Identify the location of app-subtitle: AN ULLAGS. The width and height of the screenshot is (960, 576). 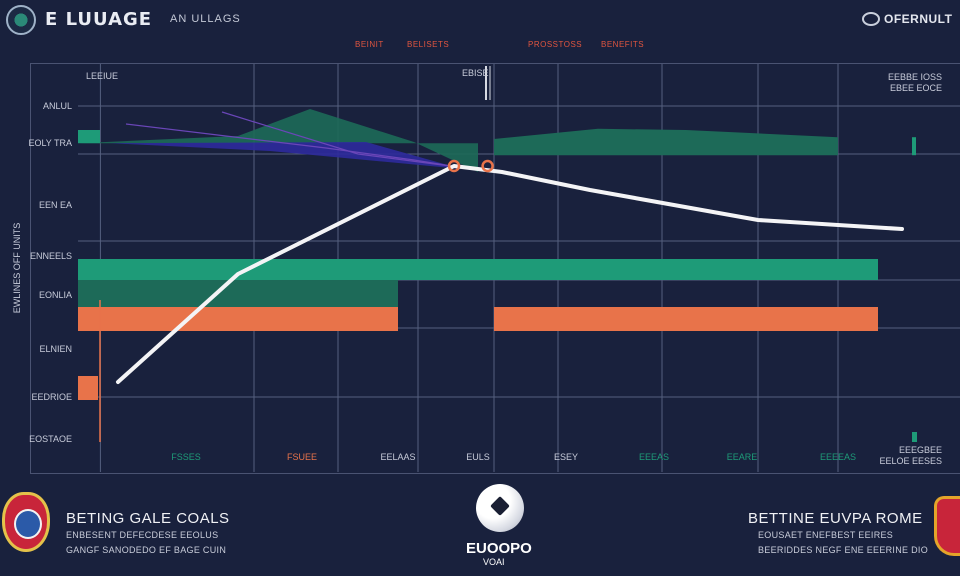
(205, 19).